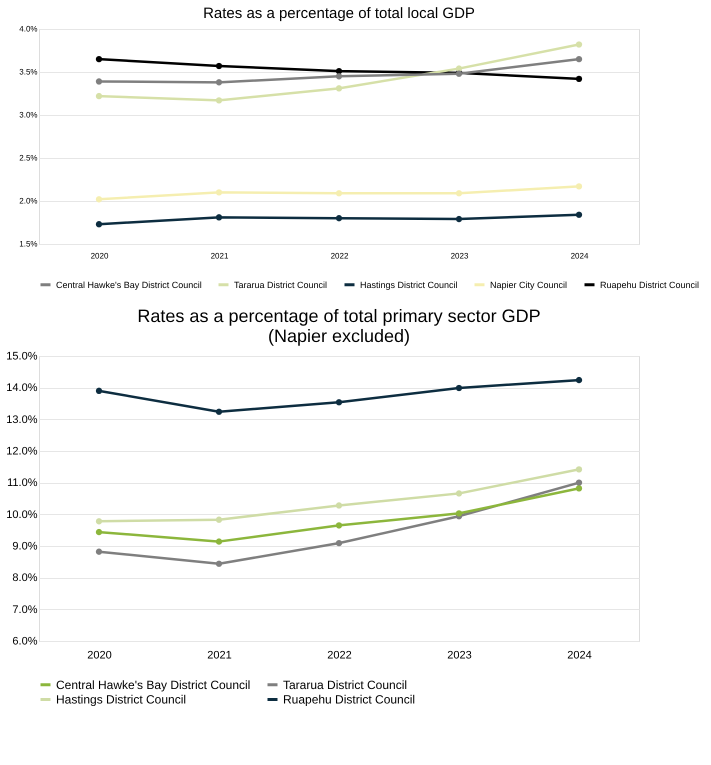 Image resolution: width=711 pixels, height=765 pixels. Describe the element at coordinates (28, 29) in the screenshot. I see `y-tick-label: 4.0%` at that location.